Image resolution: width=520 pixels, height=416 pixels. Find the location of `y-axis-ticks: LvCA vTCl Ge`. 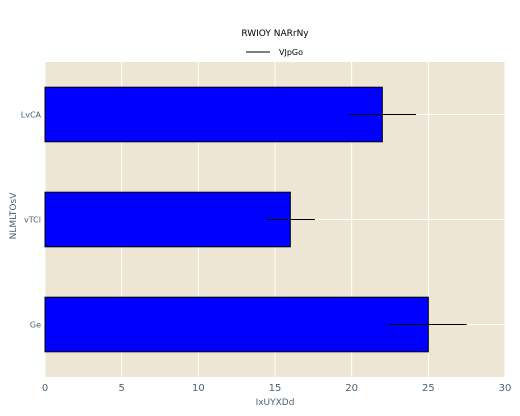

y-axis-ticks: LvCA vTCl Ge is located at coordinates (31, 220).